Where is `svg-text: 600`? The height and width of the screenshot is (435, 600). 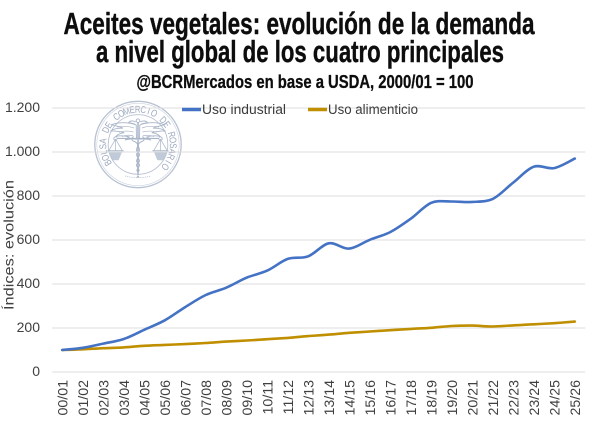 svg-text: 600 is located at coordinates (29, 239).